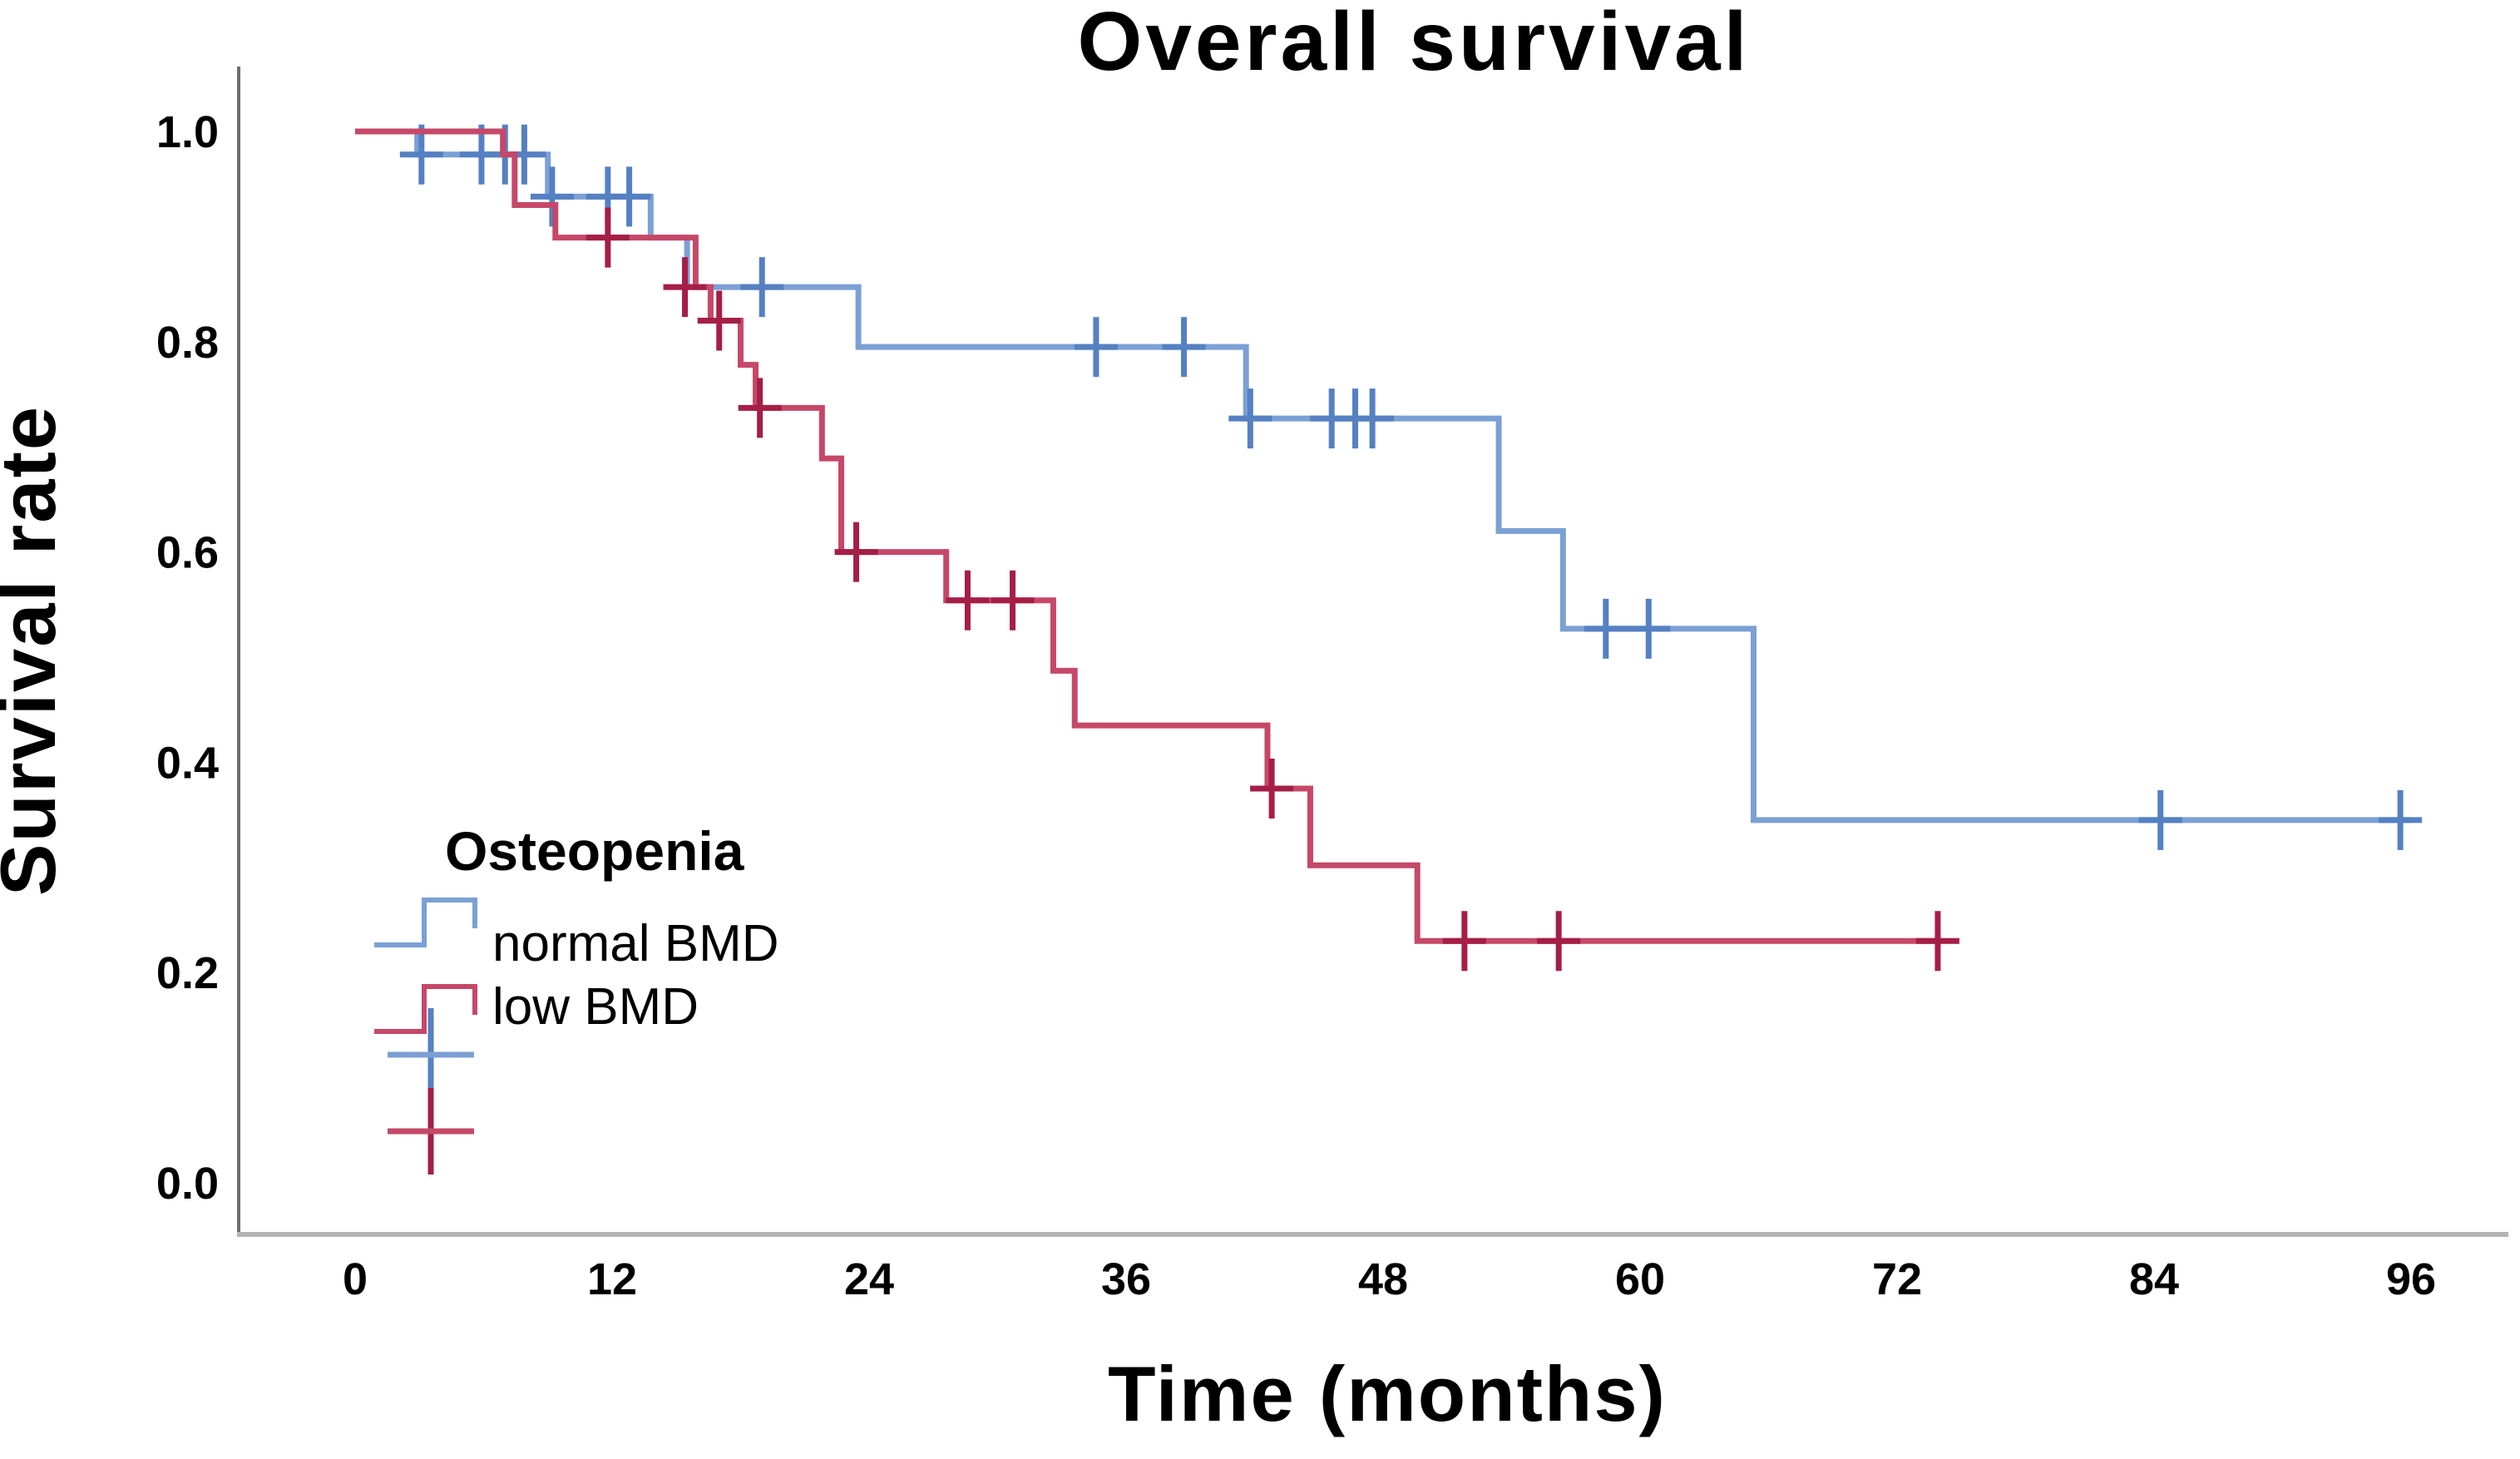 This screenshot has height=1459, width=2520. Describe the element at coordinates (431, 1131) in the screenshot. I see `legend-censor-symbol-low-bmd` at that location.